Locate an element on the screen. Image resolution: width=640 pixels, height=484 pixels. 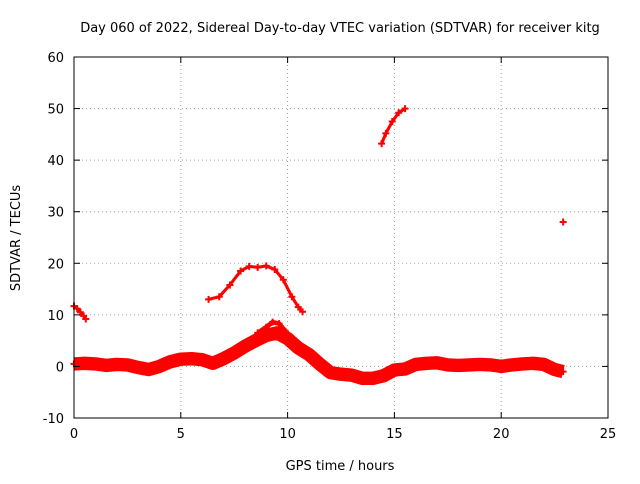
x-tick-label: 20 is located at coordinates (501, 434).